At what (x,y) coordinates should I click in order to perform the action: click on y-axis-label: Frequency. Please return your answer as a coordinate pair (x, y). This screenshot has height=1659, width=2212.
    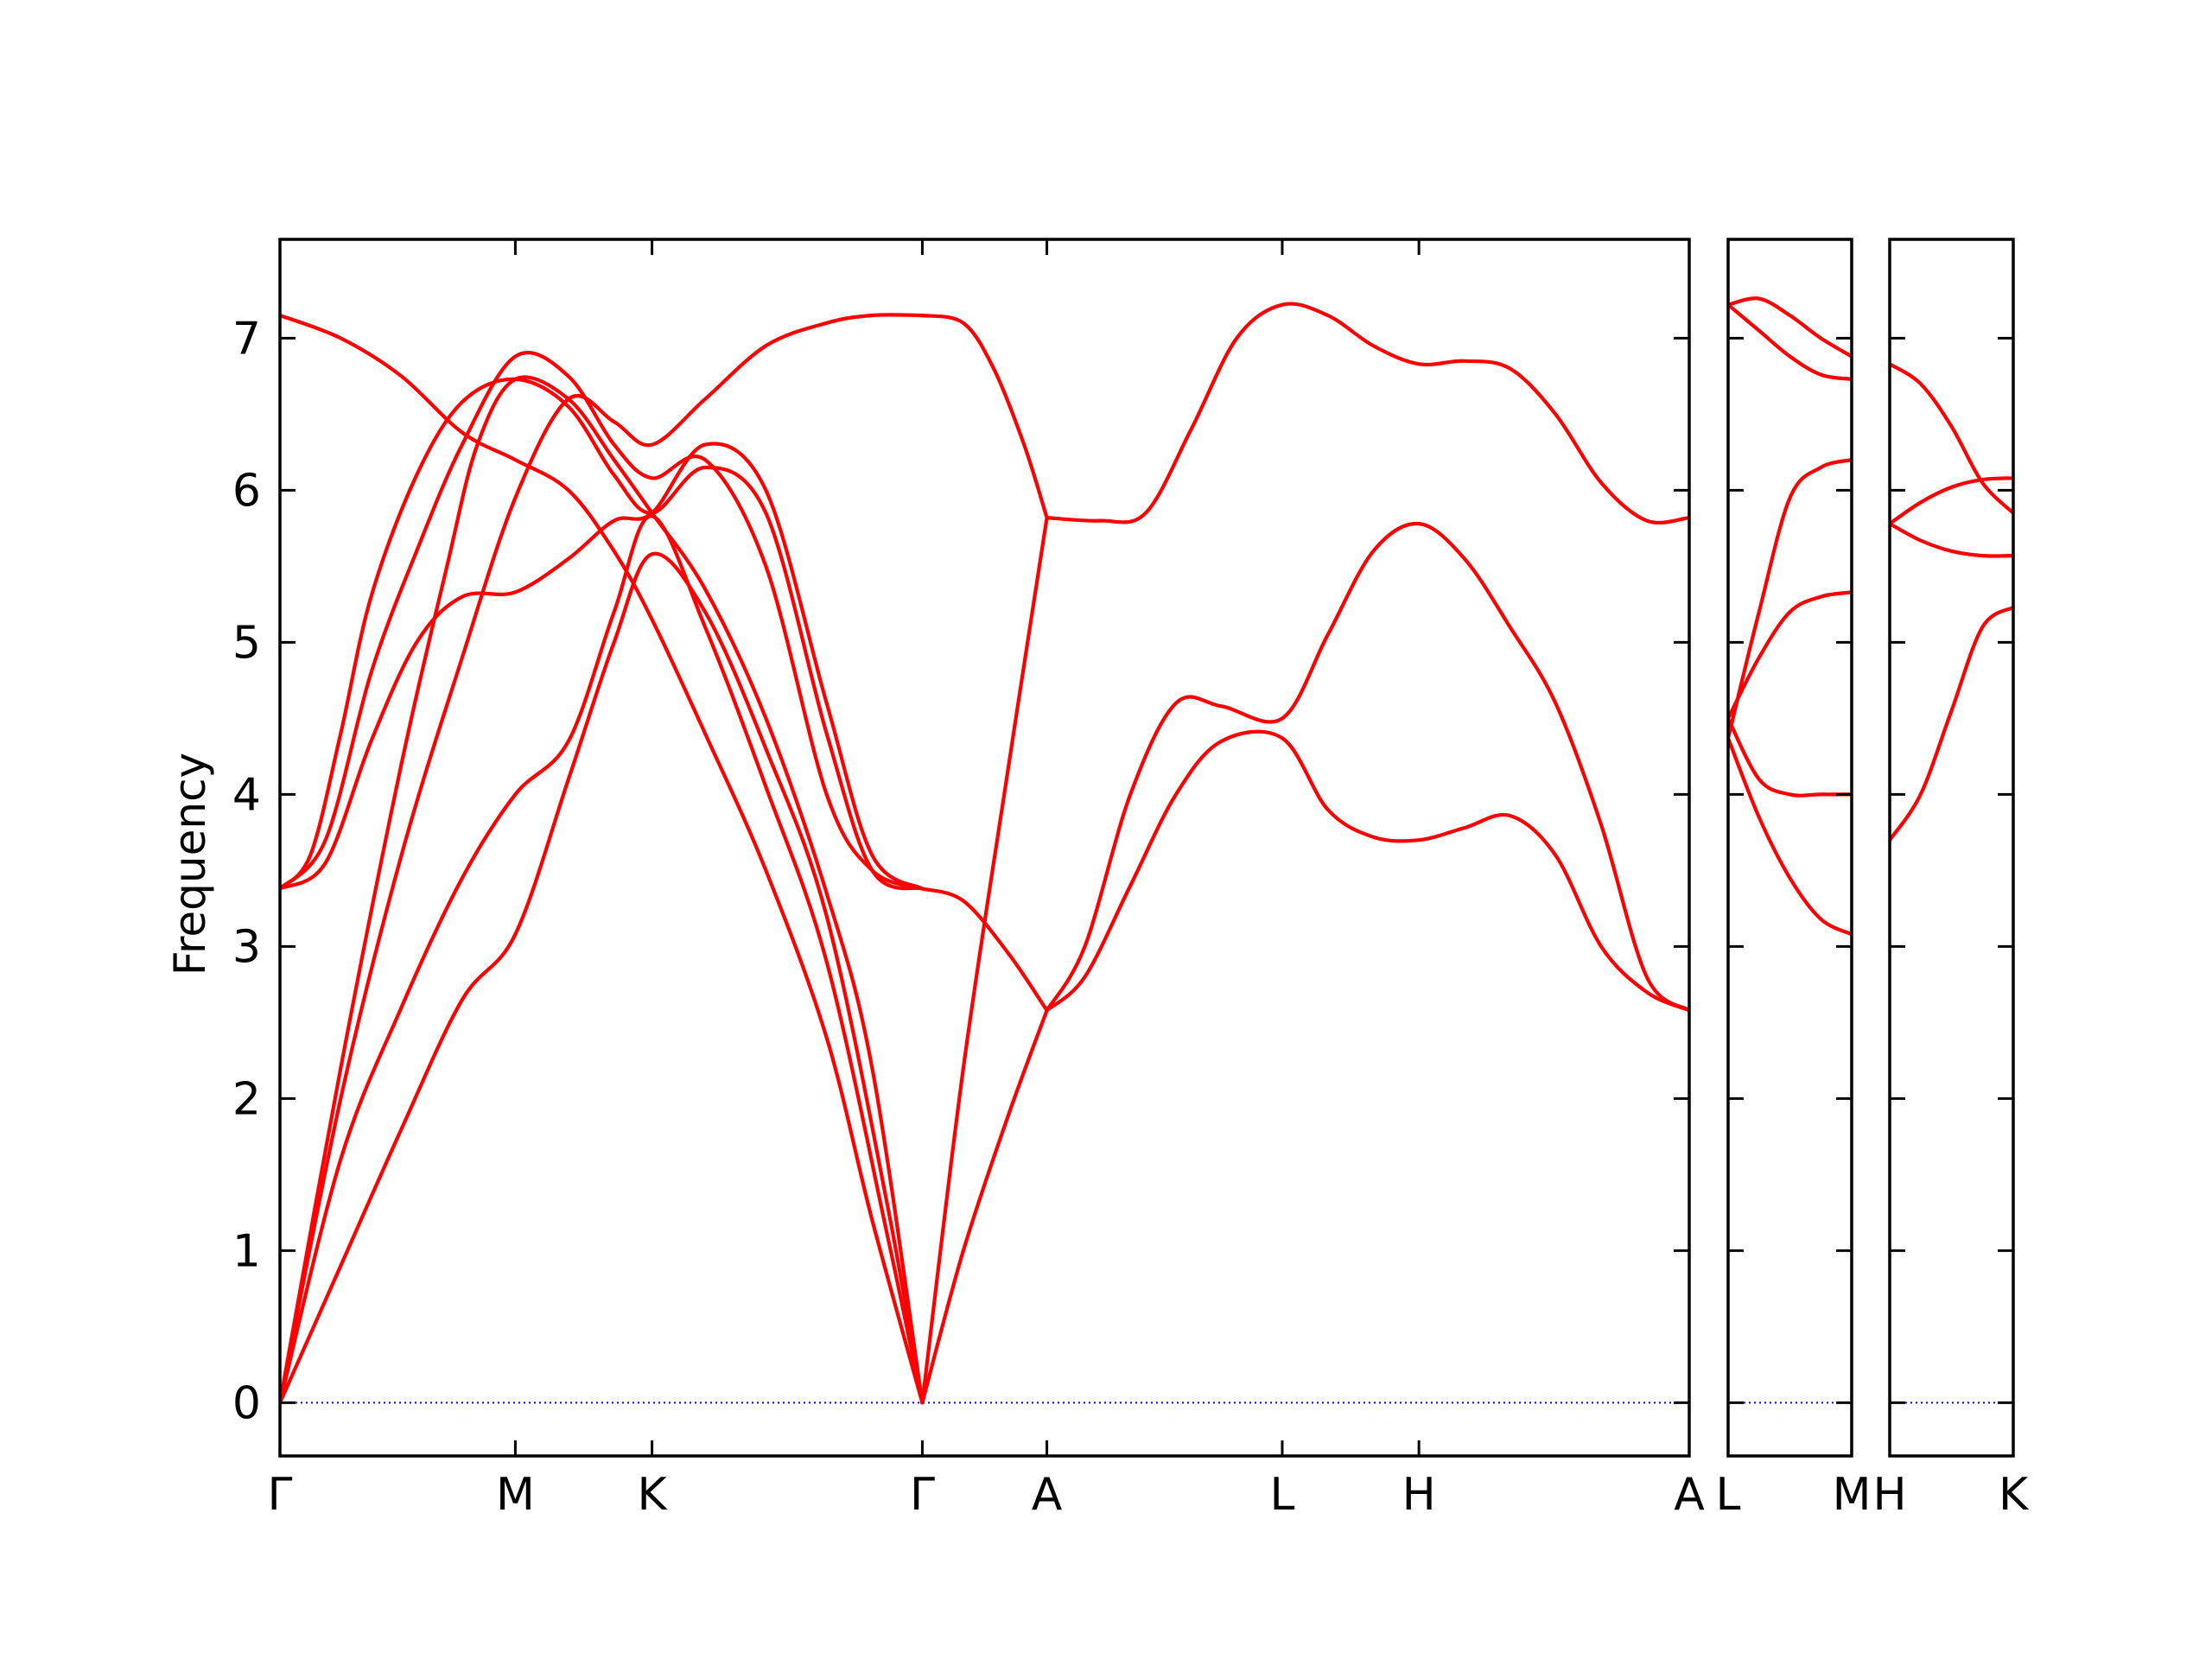
    Looking at the image, I should click on (190, 864).